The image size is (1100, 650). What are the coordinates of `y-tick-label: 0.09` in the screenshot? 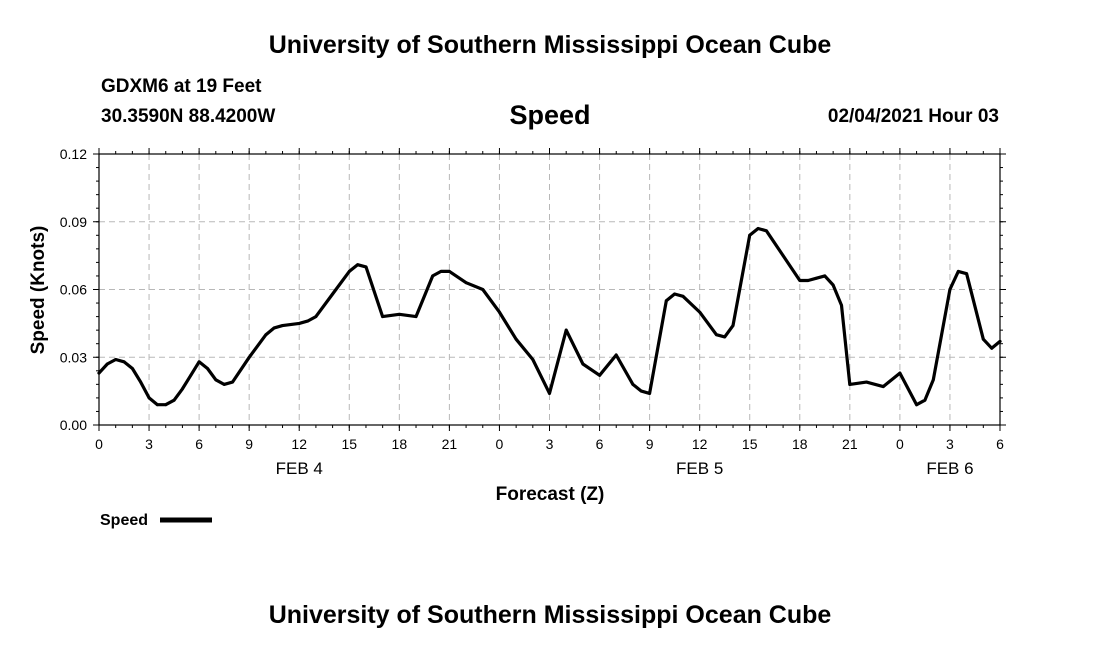 It's located at (73, 222).